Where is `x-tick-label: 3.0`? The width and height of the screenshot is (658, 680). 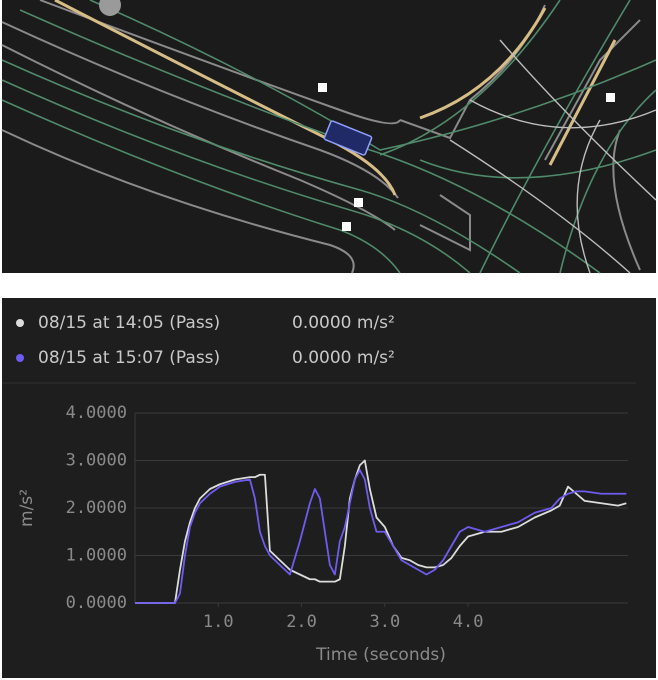 x-tick-label: 3.0 is located at coordinates (384, 622).